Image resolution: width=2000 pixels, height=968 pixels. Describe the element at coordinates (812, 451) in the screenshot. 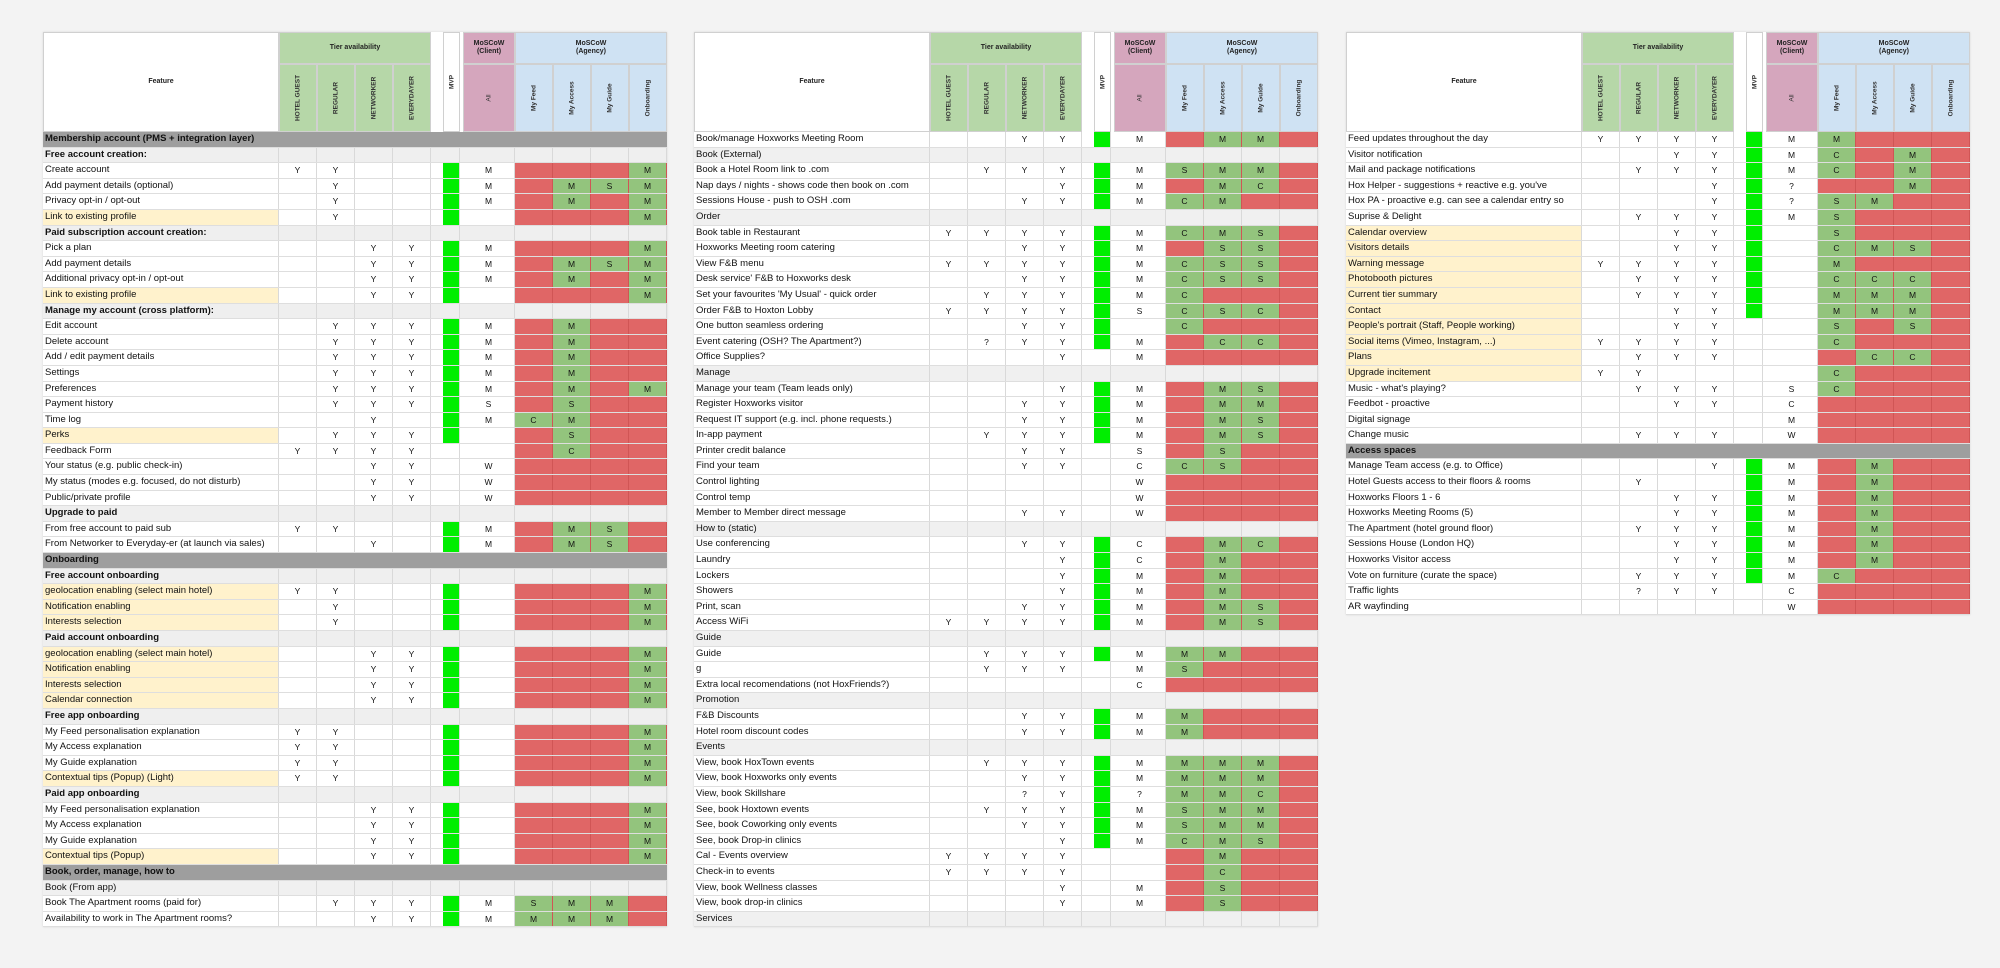

I see `feature-cell: Printer credit balance` at that location.